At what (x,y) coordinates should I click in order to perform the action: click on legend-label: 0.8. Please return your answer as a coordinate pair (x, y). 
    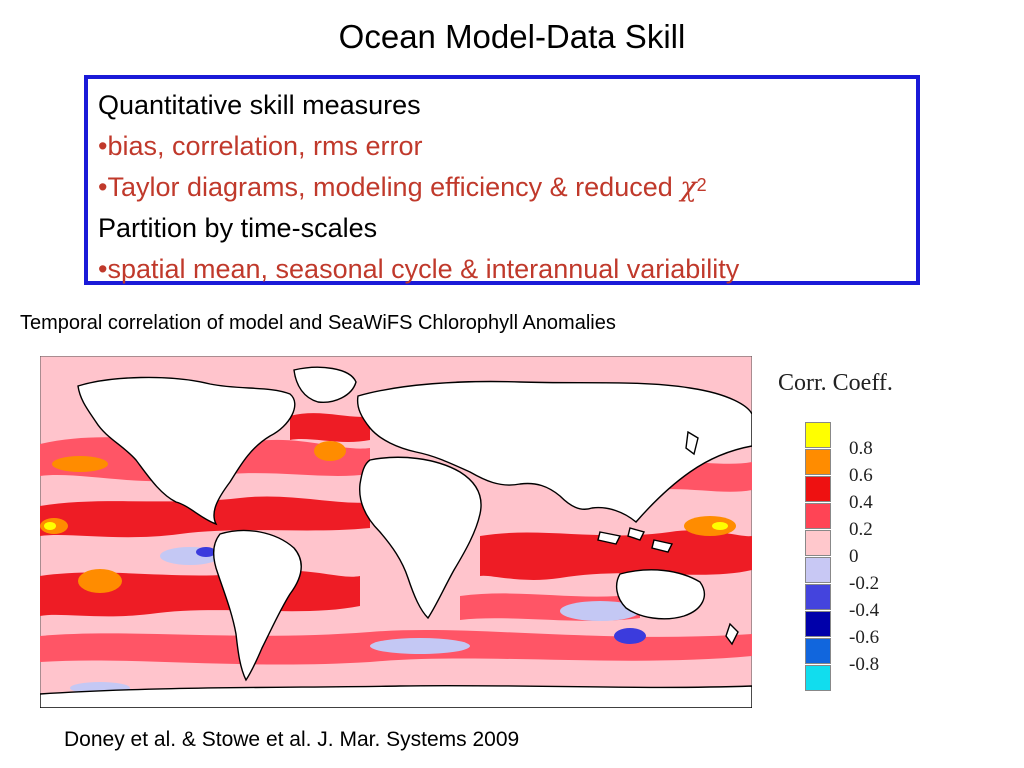
    Looking at the image, I should click on (861, 448).